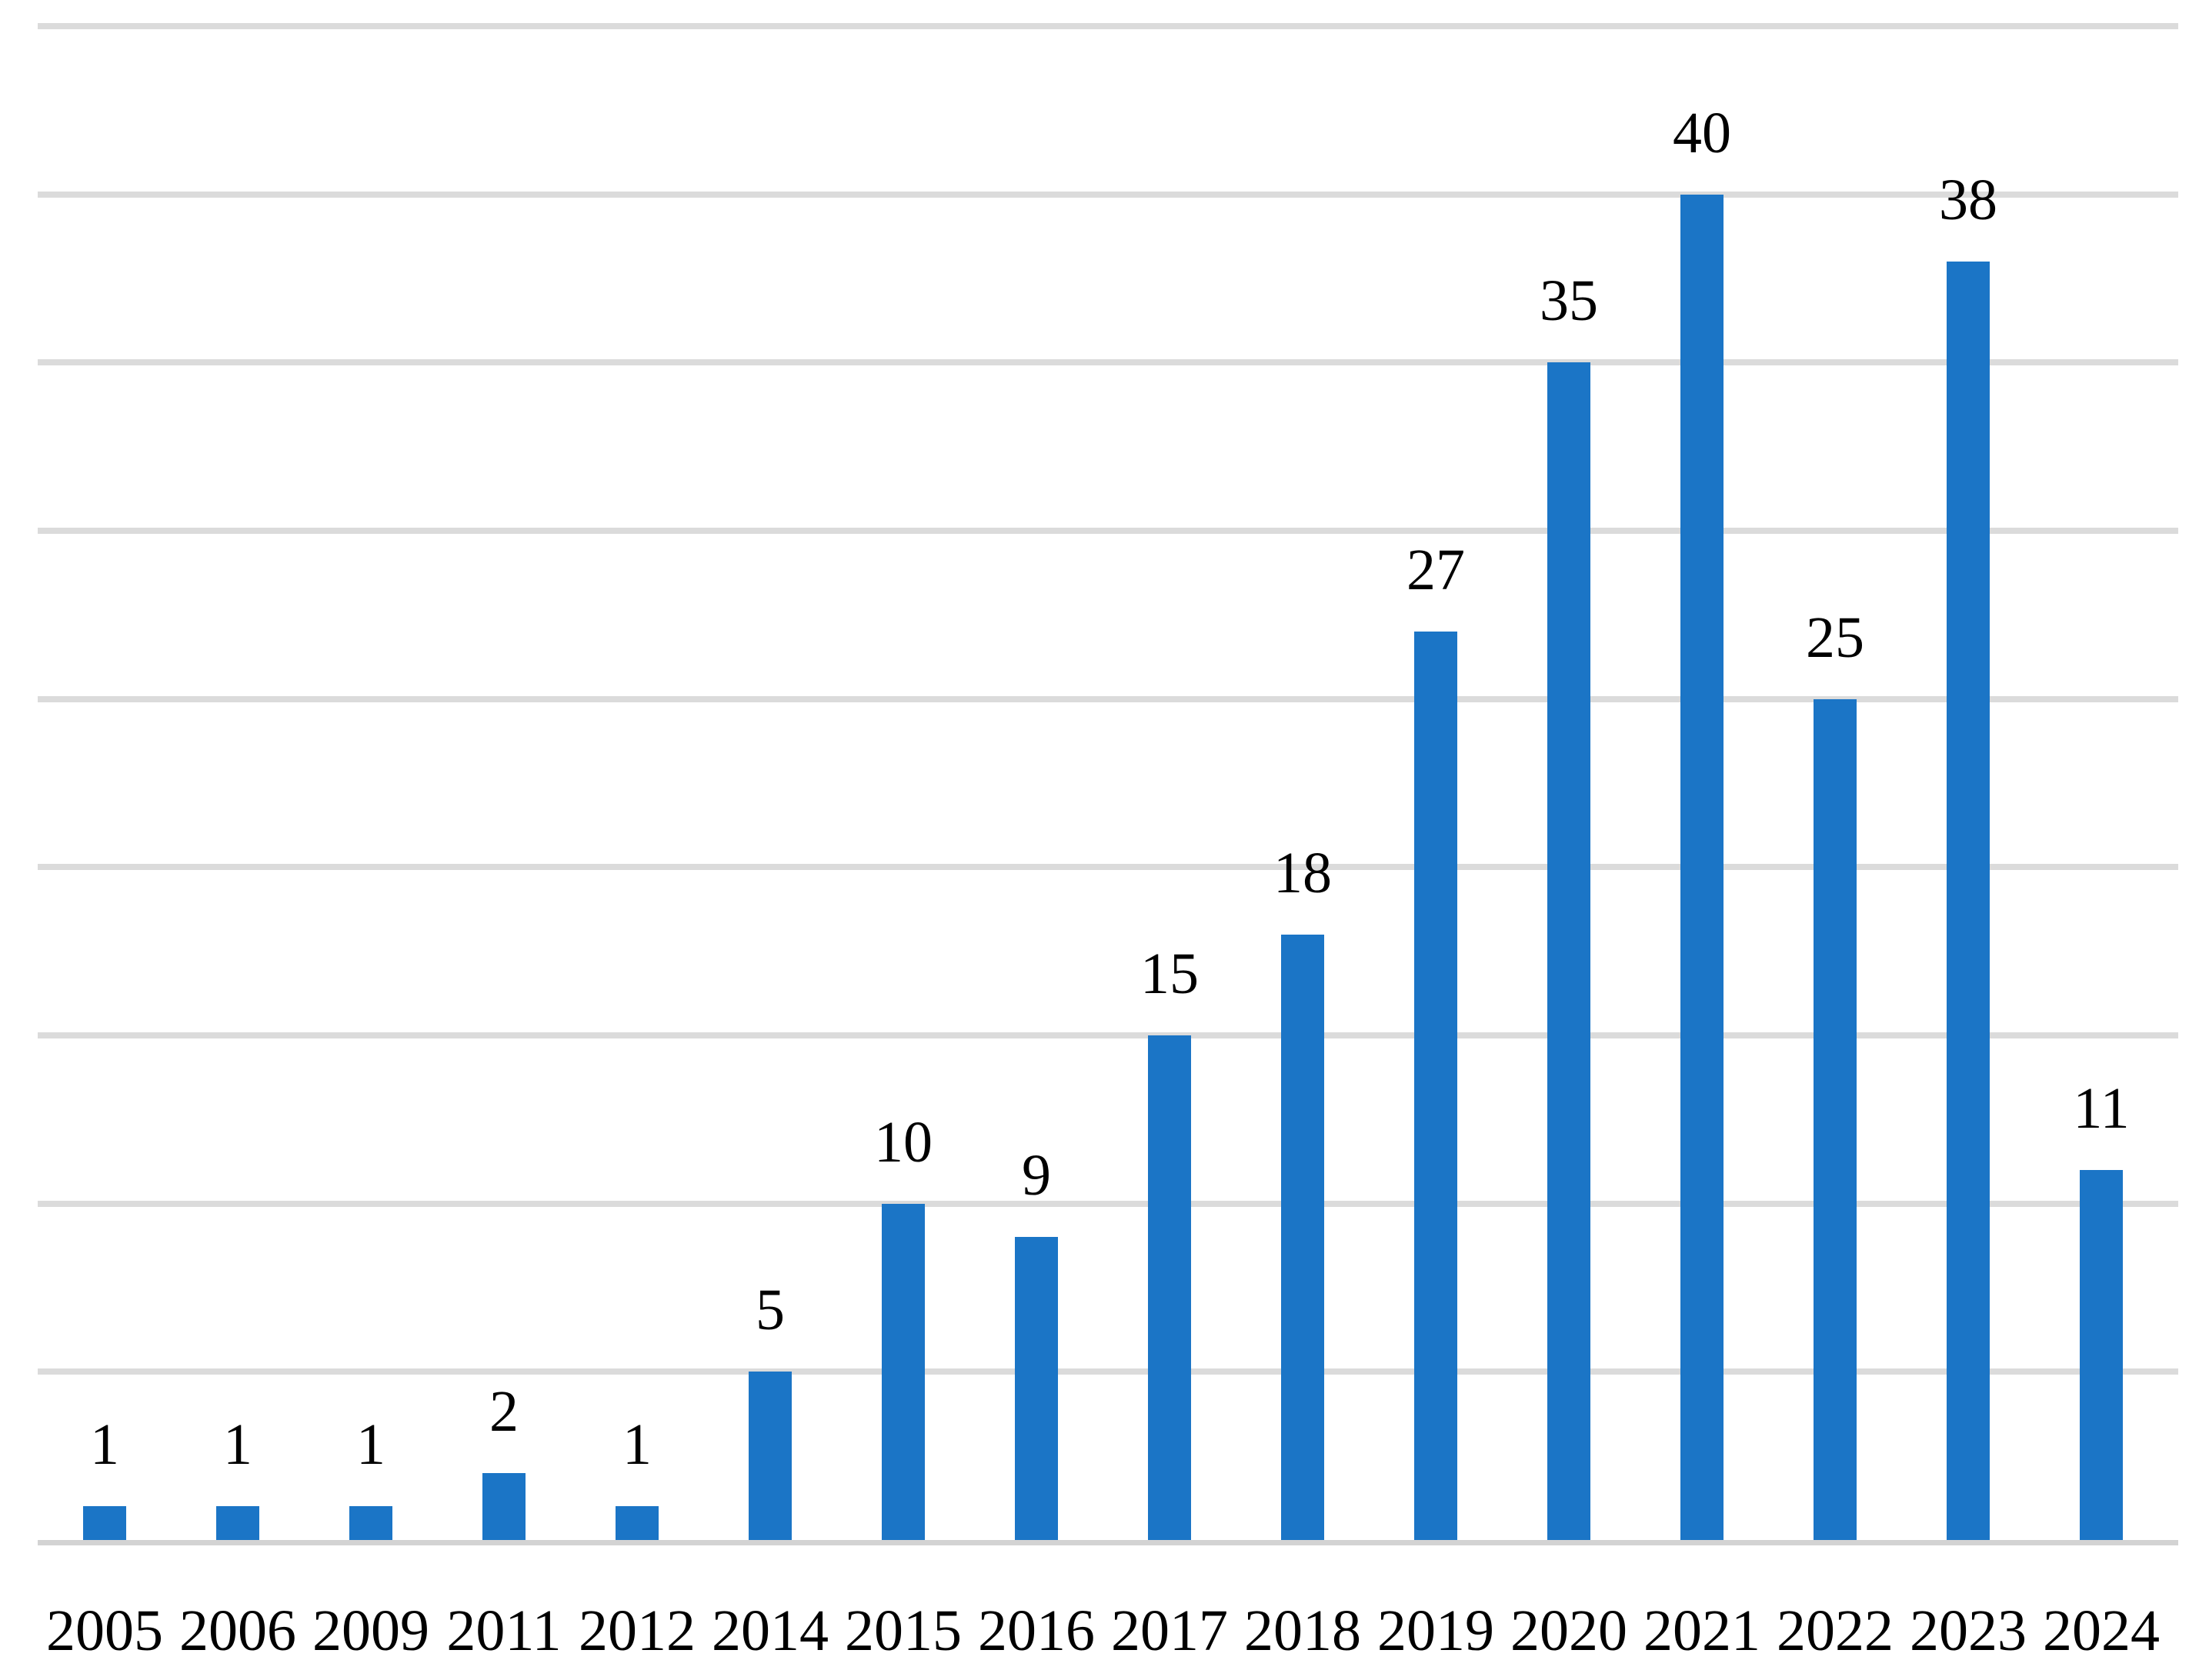  What do you see at coordinates (238, 1445) in the screenshot?
I see `bar-value-label-2006: 1` at bounding box center [238, 1445].